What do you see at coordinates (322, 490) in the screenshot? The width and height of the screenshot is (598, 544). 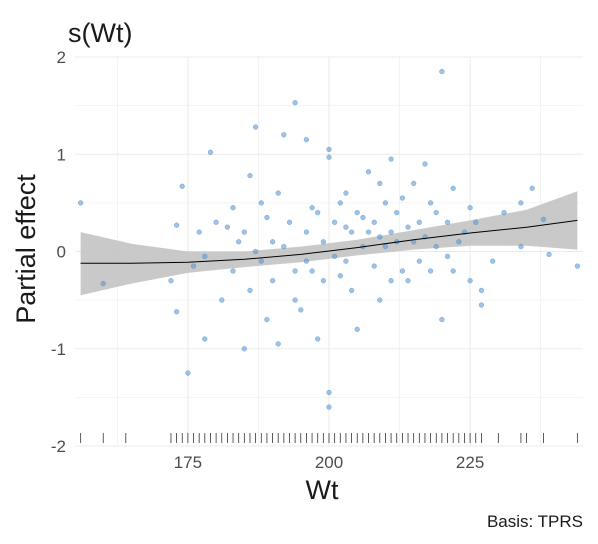 I see `x-axis-title: Wt` at bounding box center [322, 490].